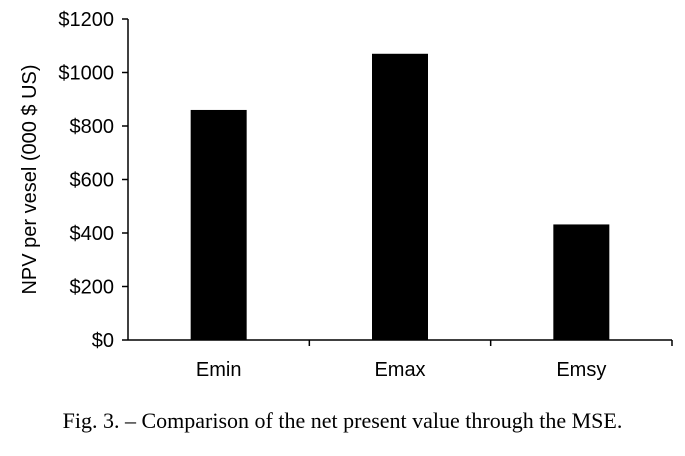 The image size is (685, 456). I want to click on y-tick-label: $0, so click(103, 341).